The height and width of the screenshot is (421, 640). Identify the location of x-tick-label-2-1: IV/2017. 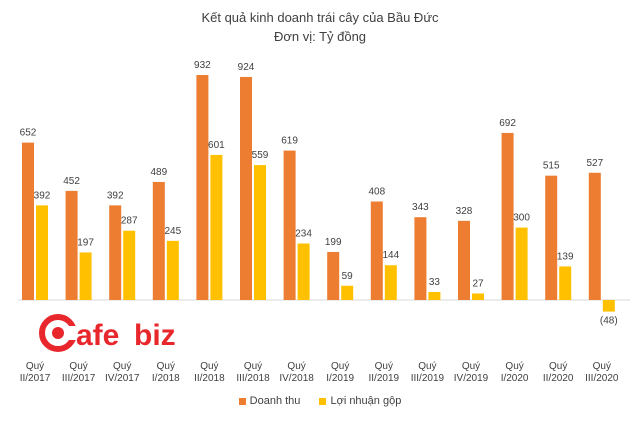
(122, 378).